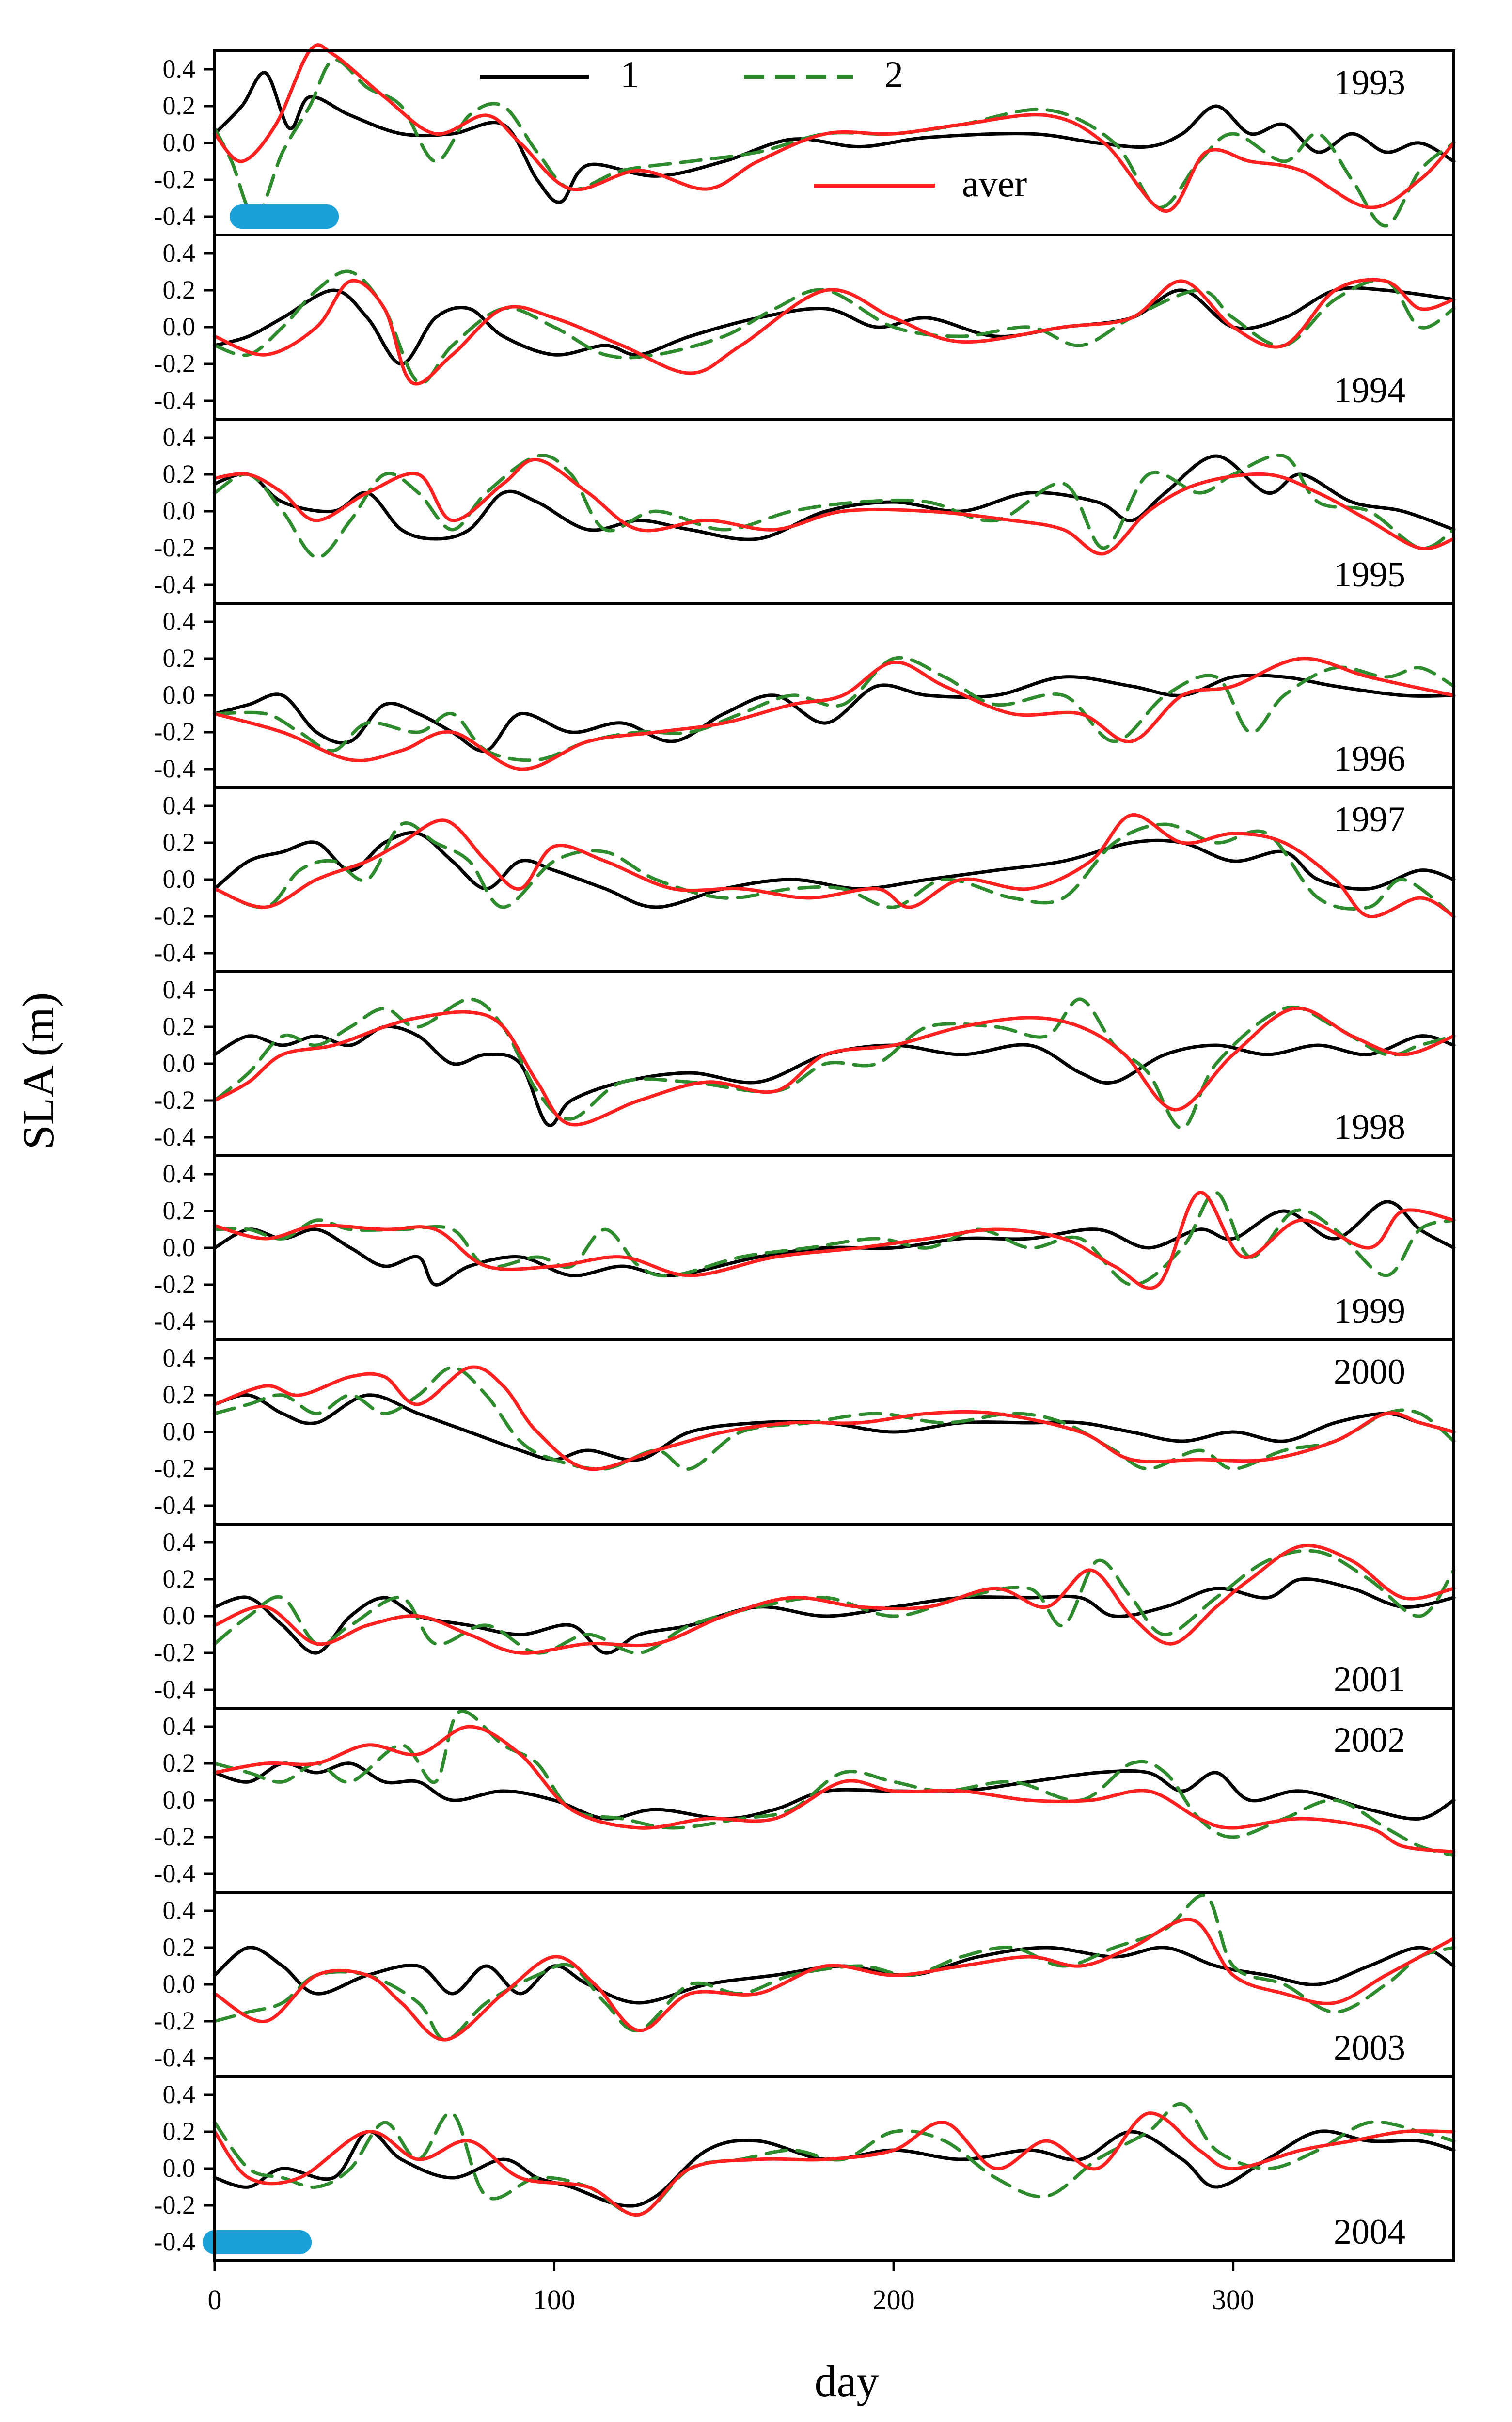 Image resolution: width=1512 pixels, height=2422 pixels. Describe the element at coordinates (835, 332) in the screenshot. I see `series-aver-1994` at that location.